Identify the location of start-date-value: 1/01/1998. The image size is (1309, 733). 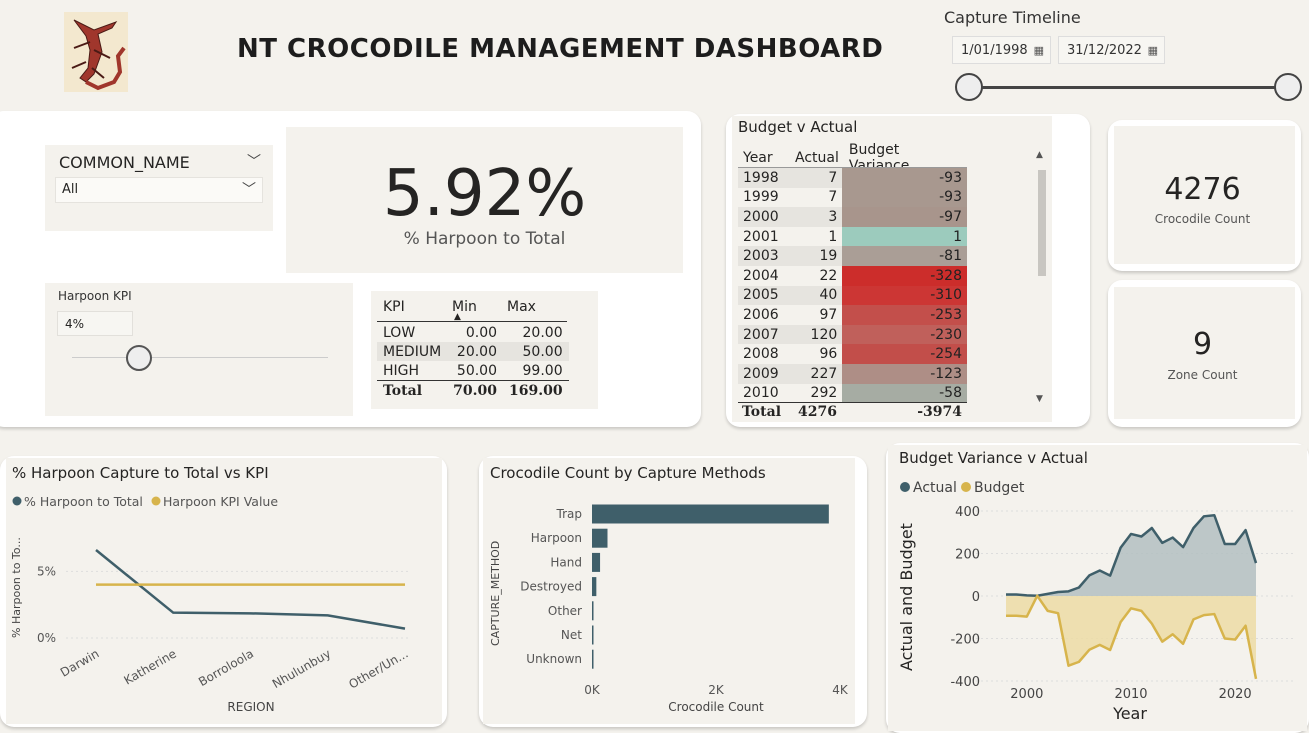
(994, 50).